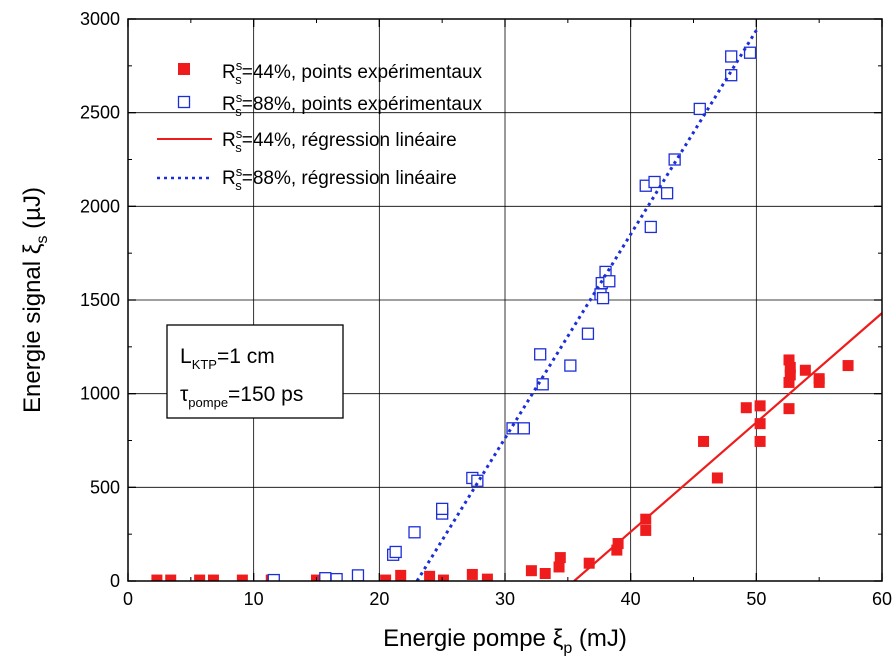 The image size is (895, 656). I want to click on annotation-tau-value: =150 ps, so click(265, 394).